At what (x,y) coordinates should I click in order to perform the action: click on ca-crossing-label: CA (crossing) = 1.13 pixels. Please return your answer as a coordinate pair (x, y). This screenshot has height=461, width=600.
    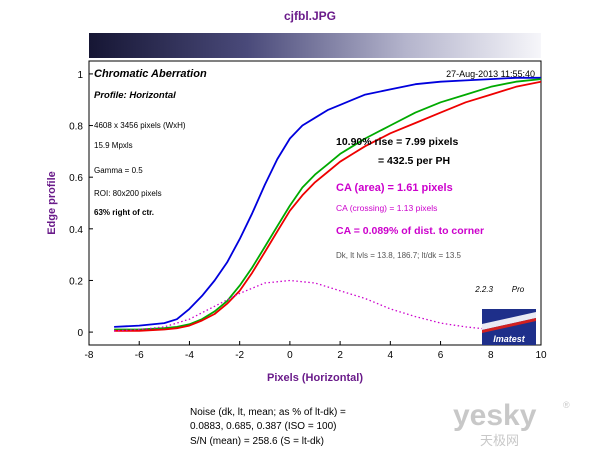
    Looking at the image, I should click on (386, 208).